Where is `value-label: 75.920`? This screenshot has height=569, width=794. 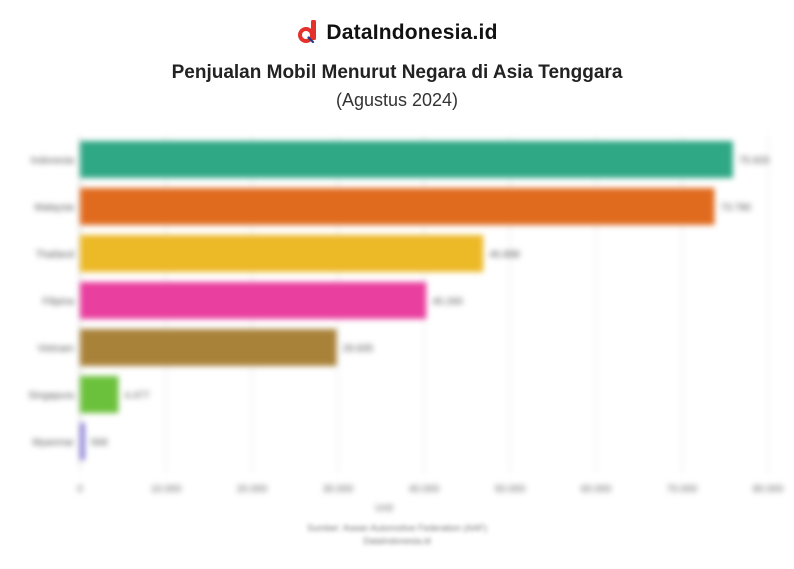
value-label: 75.920 is located at coordinates (754, 161).